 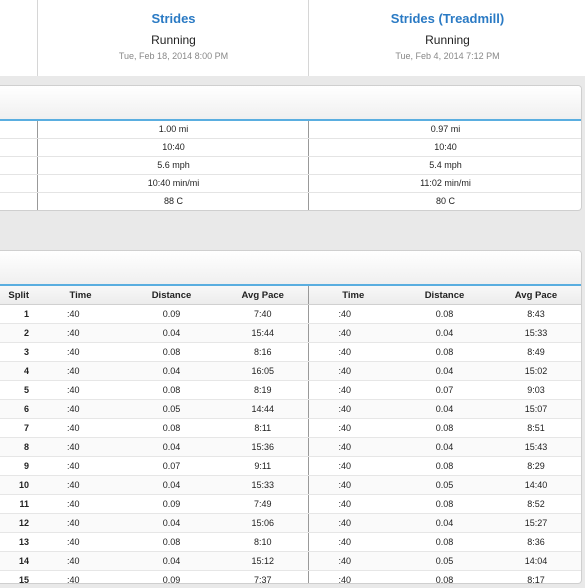 I want to click on table-row: 12:40 0.04 15:06:40 0.04 15:27, so click(x=290, y=523).